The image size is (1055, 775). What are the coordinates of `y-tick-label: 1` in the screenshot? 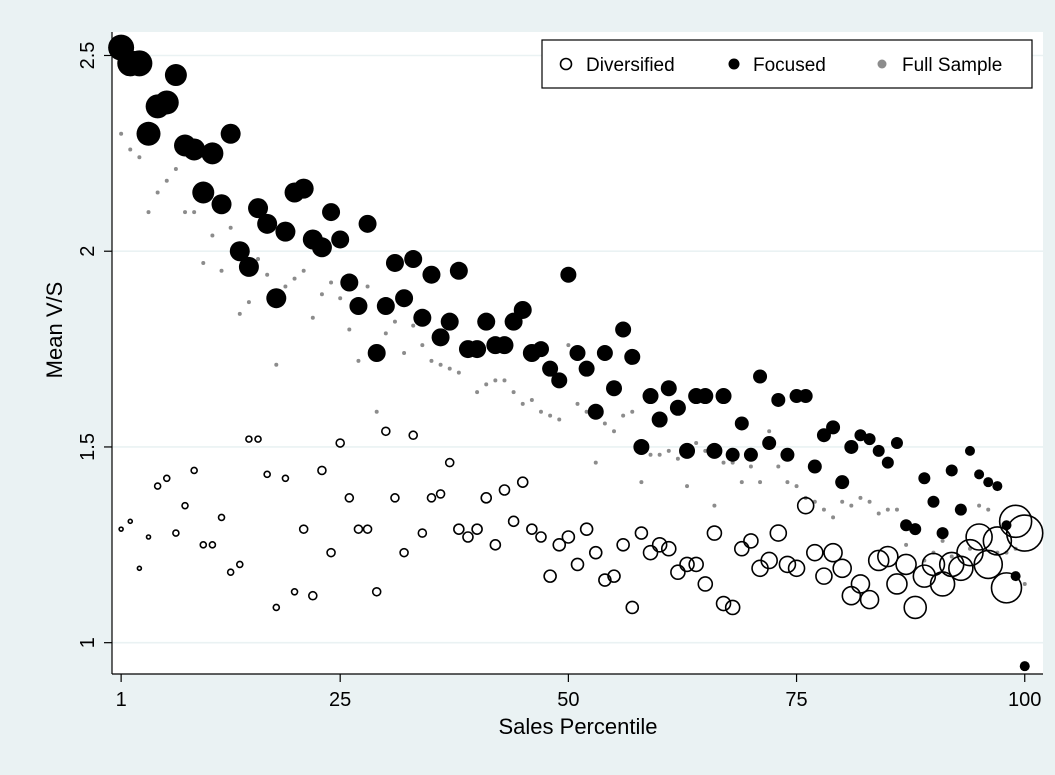 It's located at (88, 642).